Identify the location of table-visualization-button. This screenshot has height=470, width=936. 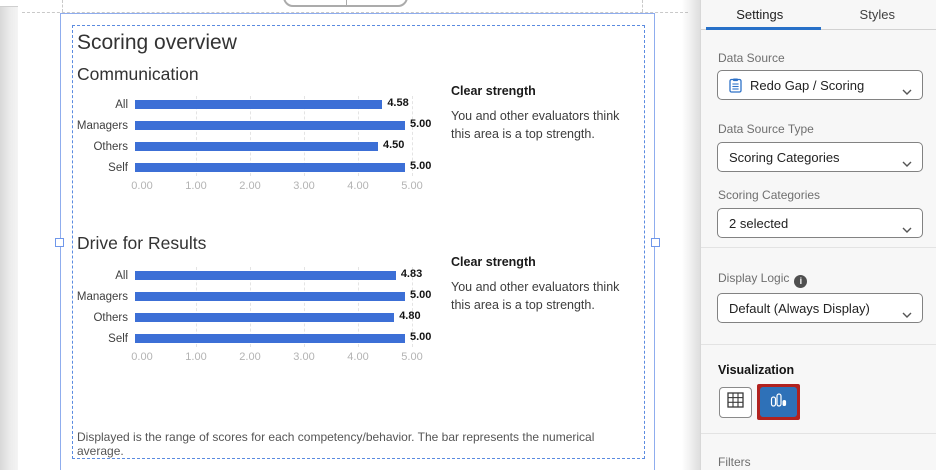
(735, 402).